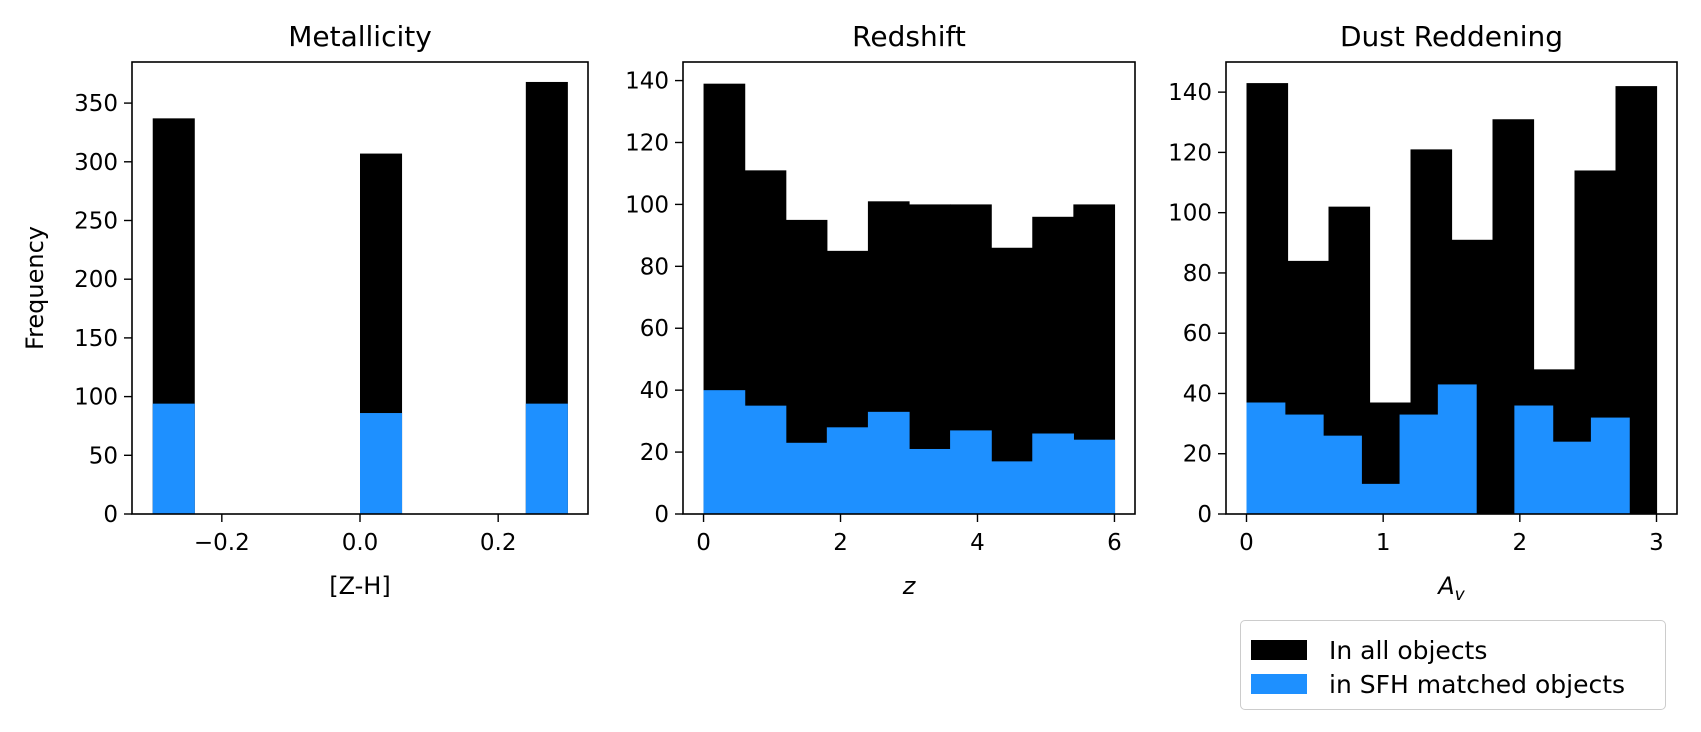 This screenshot has height=732, width=1701. What do you see at coordinates (103, 456) in the screenshot?
I see `y-tick-label: 50` at bounding box center [103, 456].